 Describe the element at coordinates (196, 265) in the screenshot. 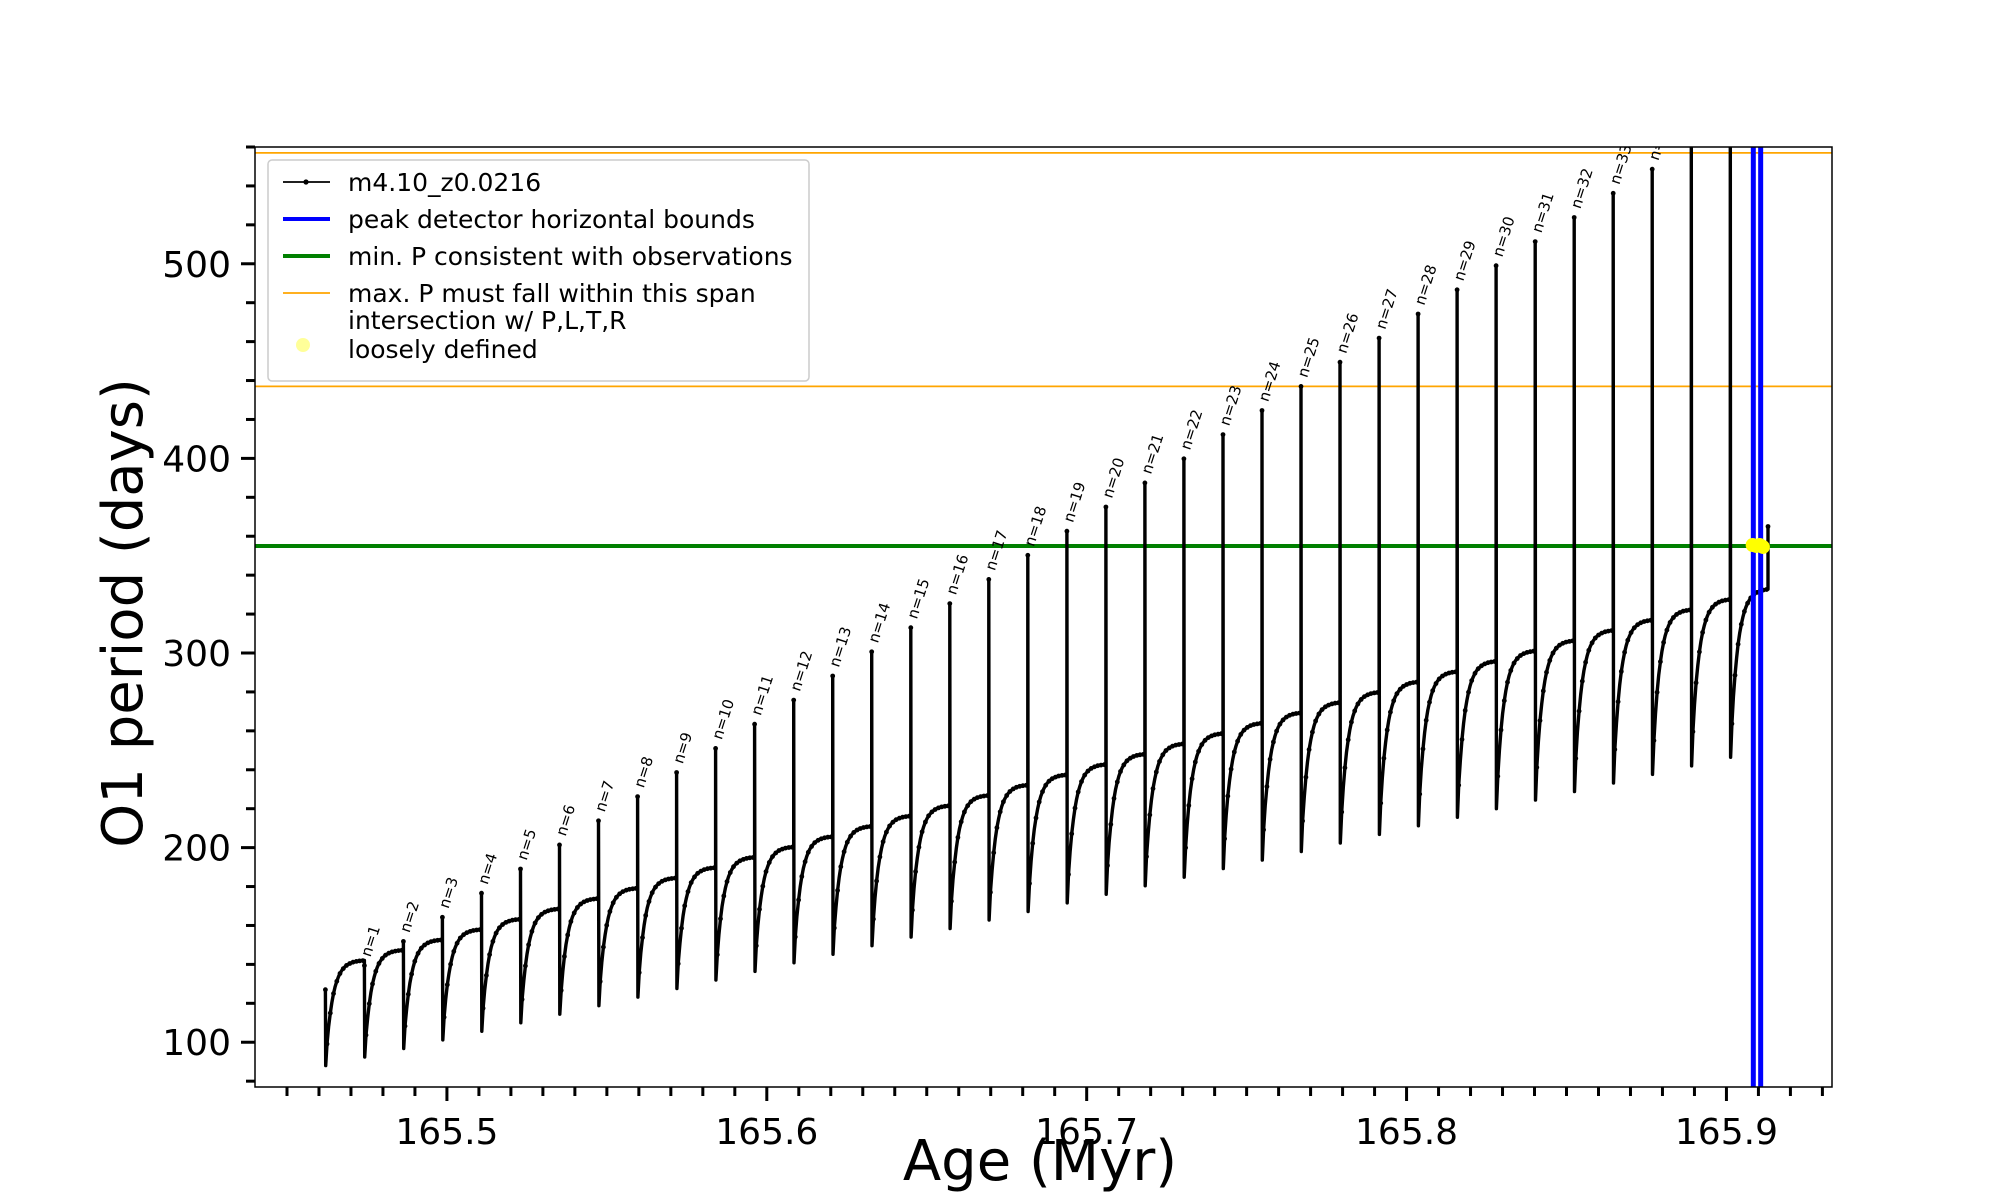

I see `y-tick-label: 500` at that location.